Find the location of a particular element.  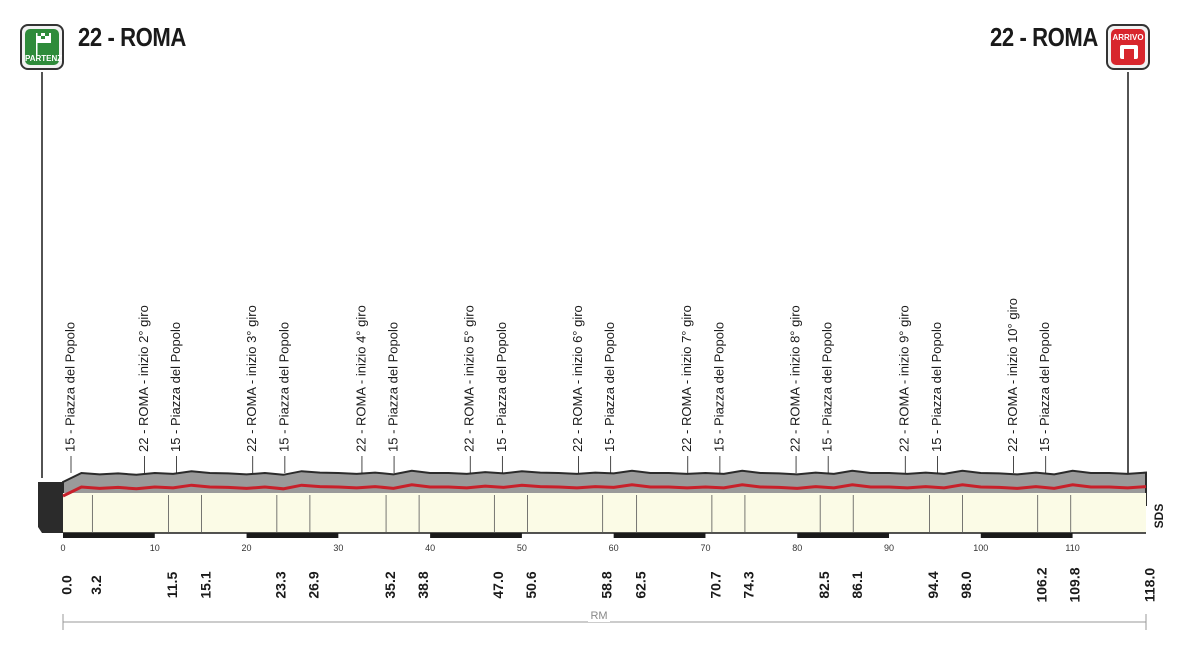

x-tick-label: 70 is located at coordinates (705, 548).